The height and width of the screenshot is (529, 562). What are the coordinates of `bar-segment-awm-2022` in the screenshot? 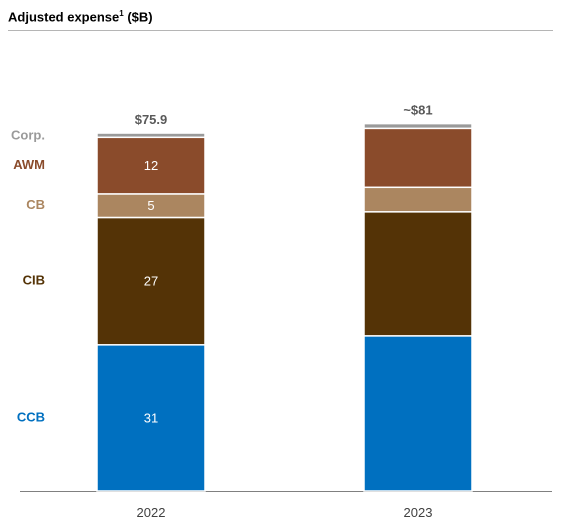 It's located at (151, 165).